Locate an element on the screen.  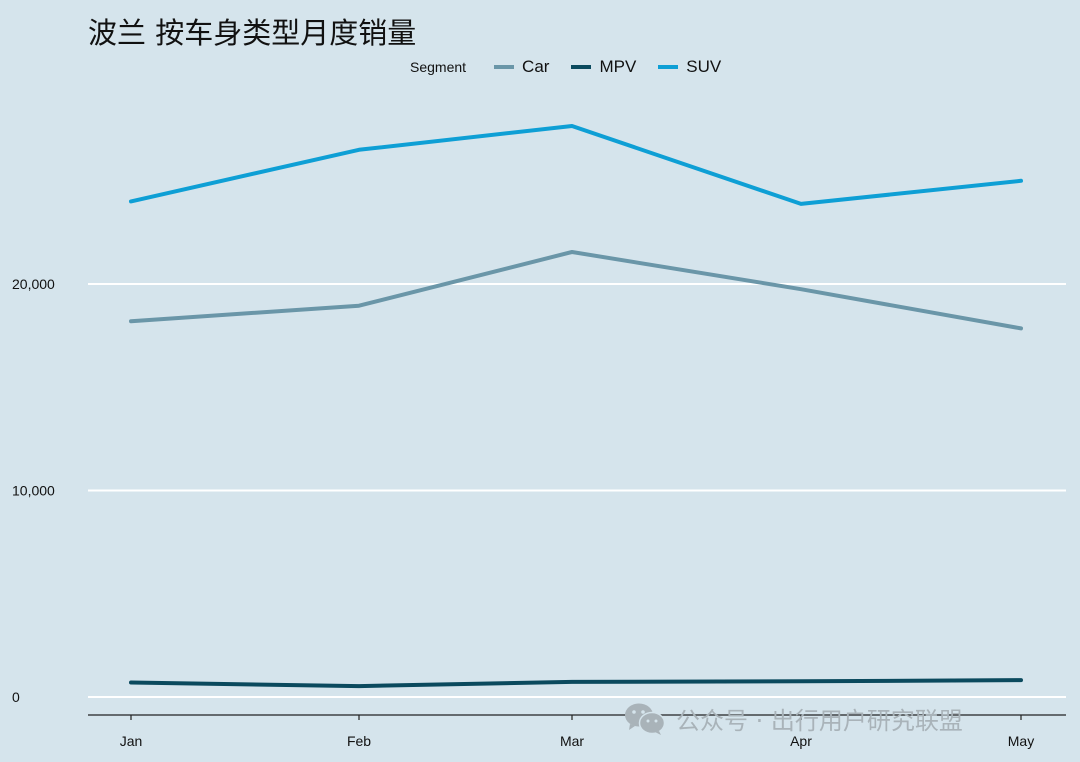
x-tick-label-4: May is located at coordinates (1021, 741).